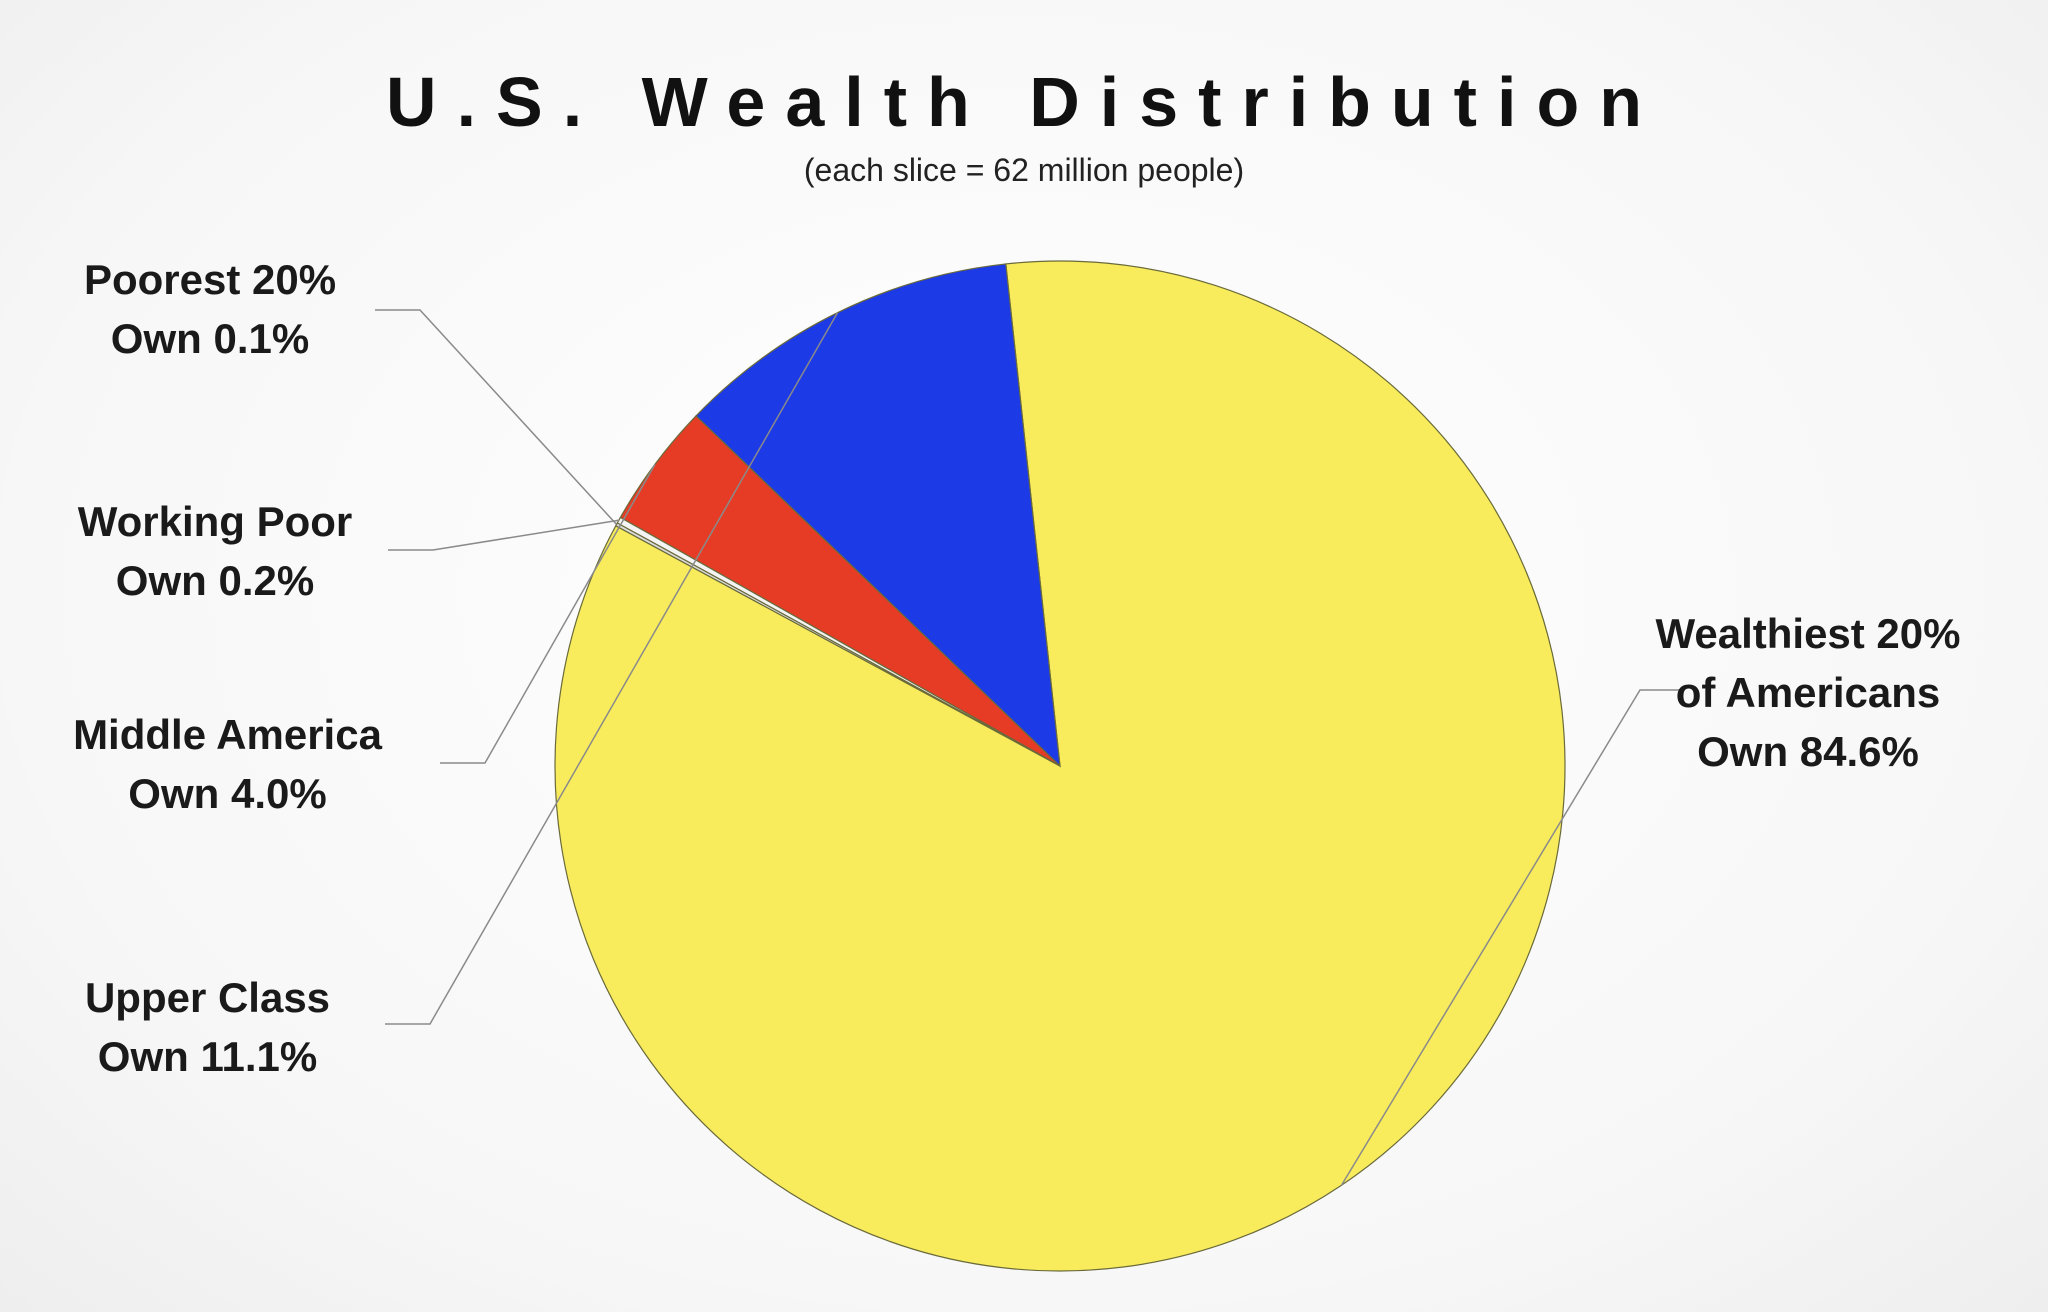 The image size is (2048, 1312). Describe the element at coordinates (207, 1056) in the screenshot. I see `label-upper-class-line2: Own 11.1%` at that location.